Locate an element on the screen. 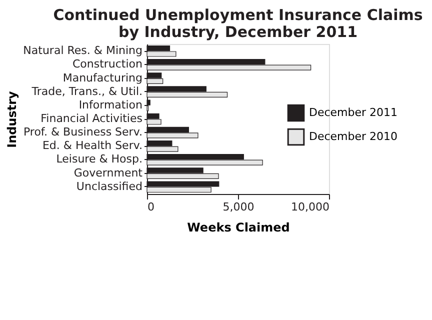 Image resolution: width=432 pixels, height=320 pixels. legend-label: December 2010 is located at coordinates (353, 136).